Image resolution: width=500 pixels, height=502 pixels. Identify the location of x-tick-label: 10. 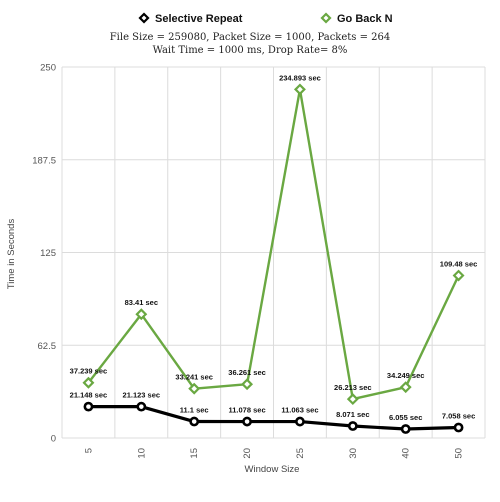
(141, 453).